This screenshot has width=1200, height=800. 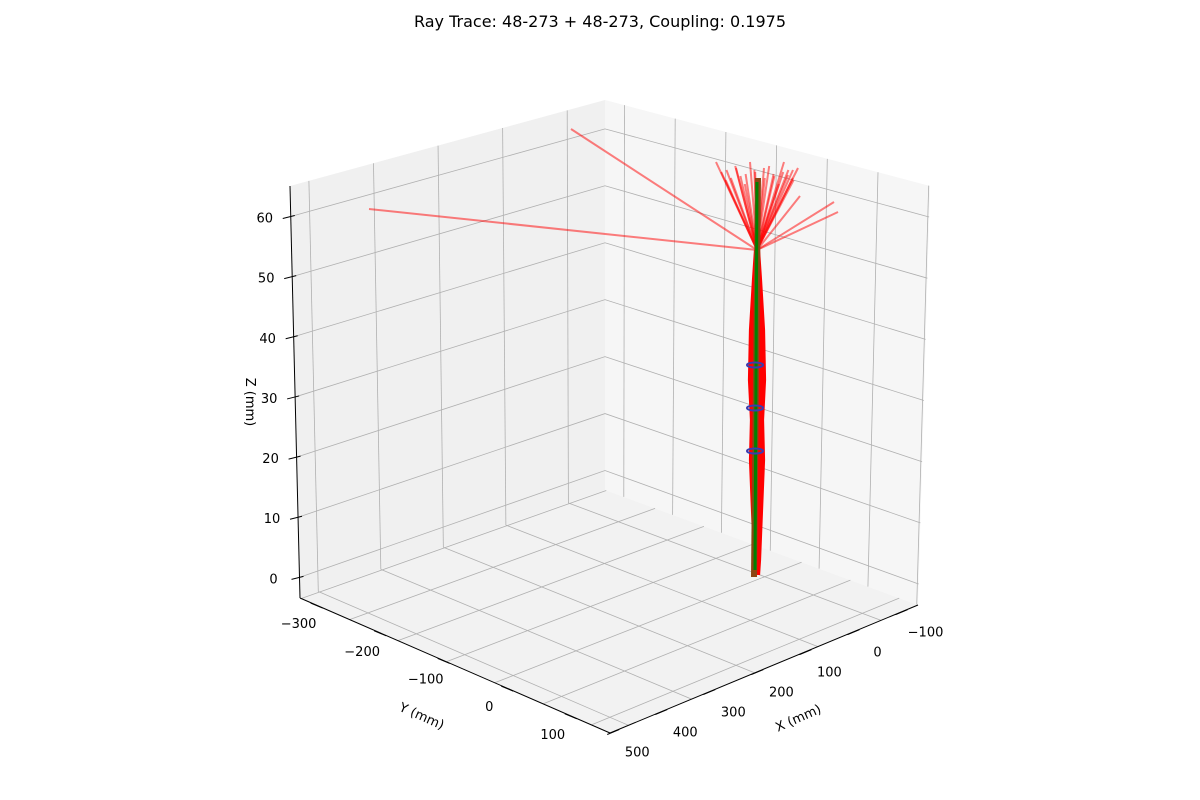 What do you see at coordinates (267, 339) in the screenshot?
I see `z-tick-label: 40` at bounding box center [267, 339].